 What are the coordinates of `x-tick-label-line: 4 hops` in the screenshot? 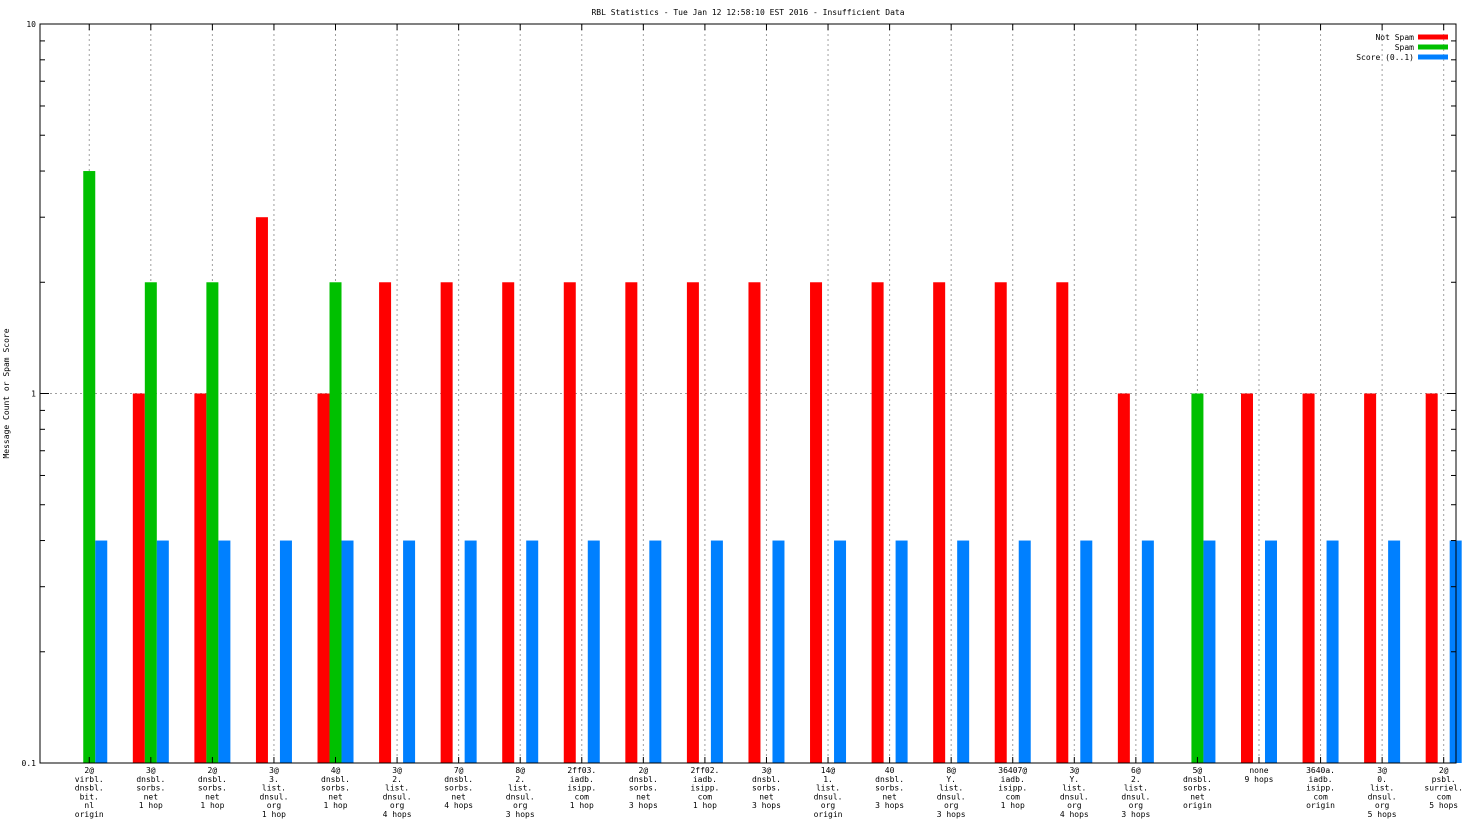 It's located at (458, 805).